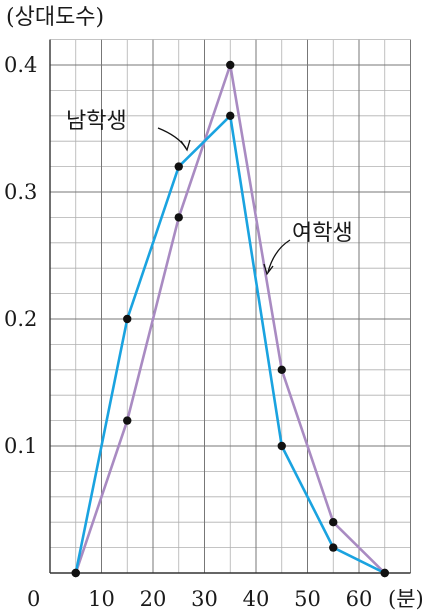  I want to click on y-tick-label: 0.2, so click(20, 319).